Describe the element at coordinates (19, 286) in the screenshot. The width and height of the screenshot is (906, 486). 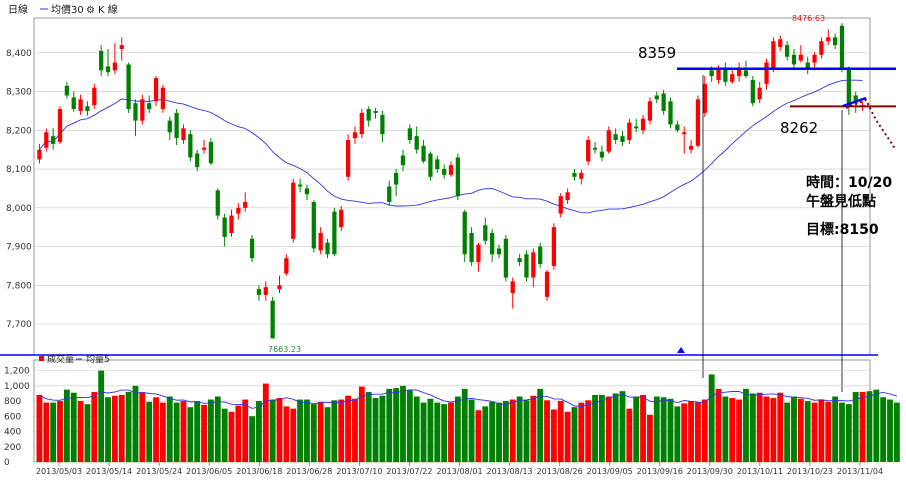
I see `y-tick-label: 7,800` at that location.